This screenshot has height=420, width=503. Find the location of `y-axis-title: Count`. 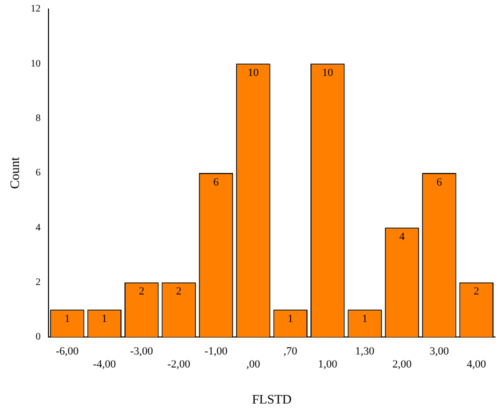

y-axis-title: Count is located at coordinates (14, 172).